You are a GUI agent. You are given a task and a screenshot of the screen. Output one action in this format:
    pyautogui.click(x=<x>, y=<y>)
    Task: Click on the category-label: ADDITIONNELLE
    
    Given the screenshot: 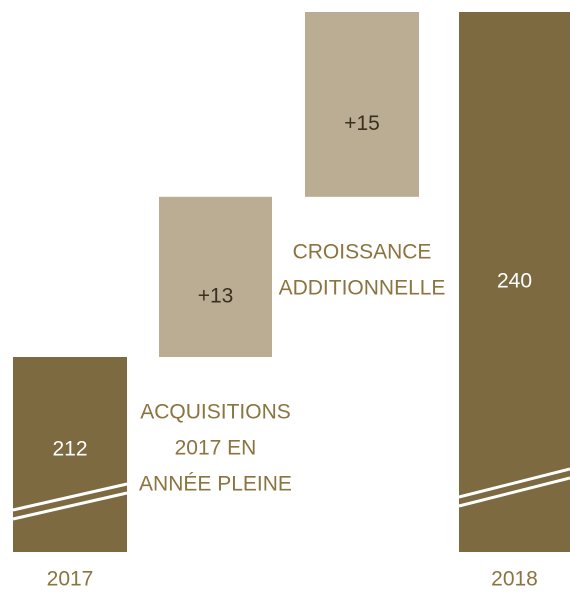 What is the action you would take?
    pyautogui.click(x=362, y=287)
    